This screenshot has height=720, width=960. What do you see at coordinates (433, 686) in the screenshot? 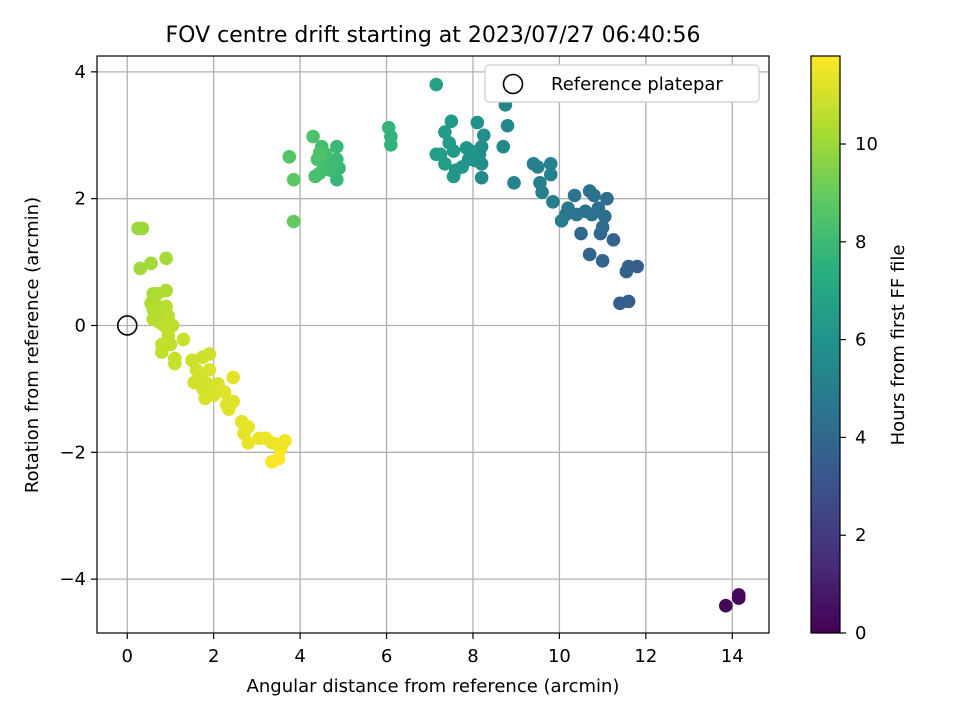
I see `x-axis-label: Angular distance from reference (arcmin)` at bounding box center [433, 686].